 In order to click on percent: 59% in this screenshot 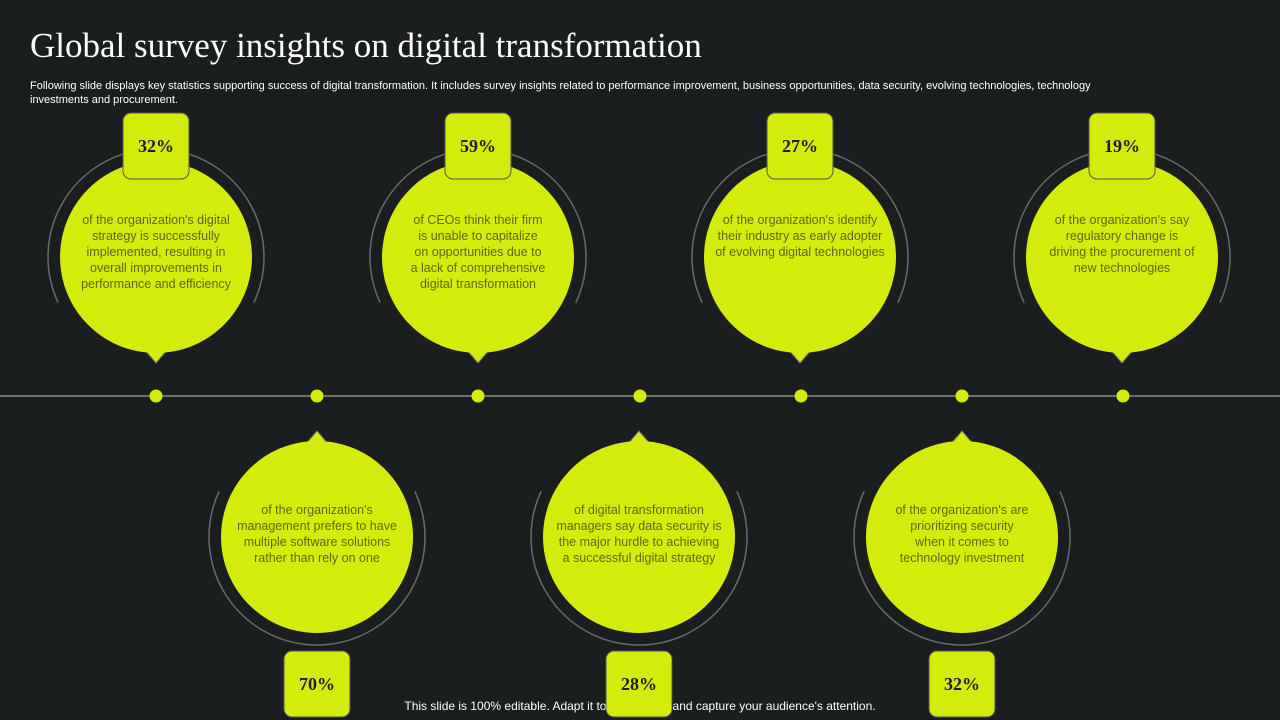, I will do `click(478, 146)`.